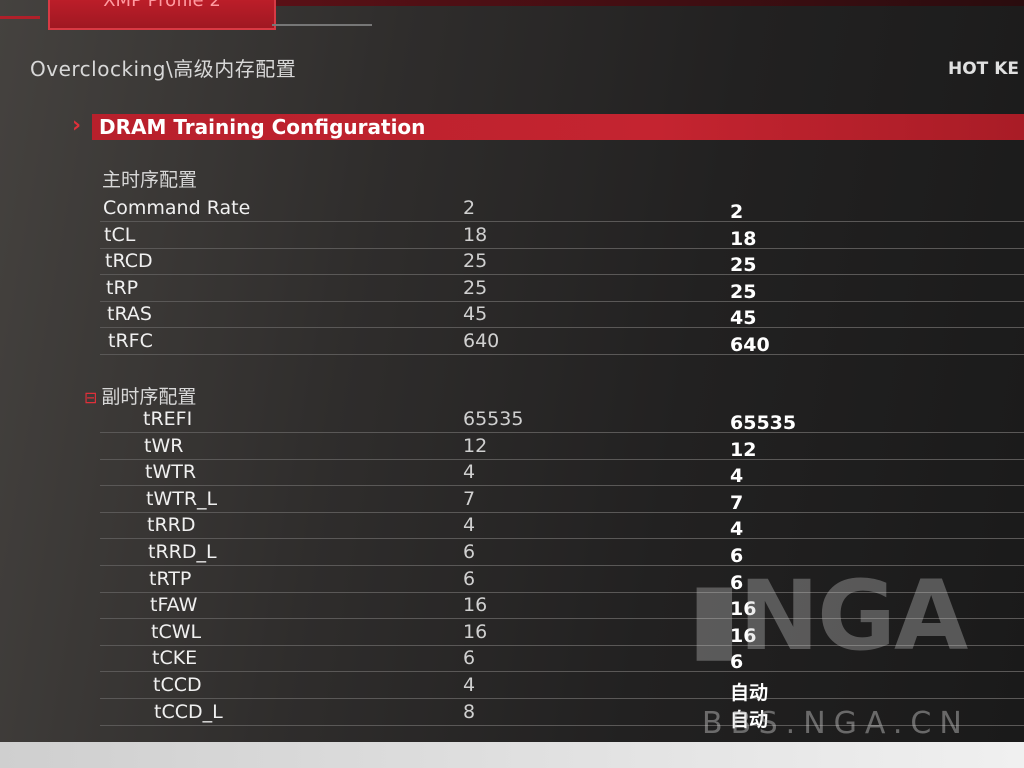 The image size is (1024, 768). I want to click on timing-current: 7, so click(469, 498).